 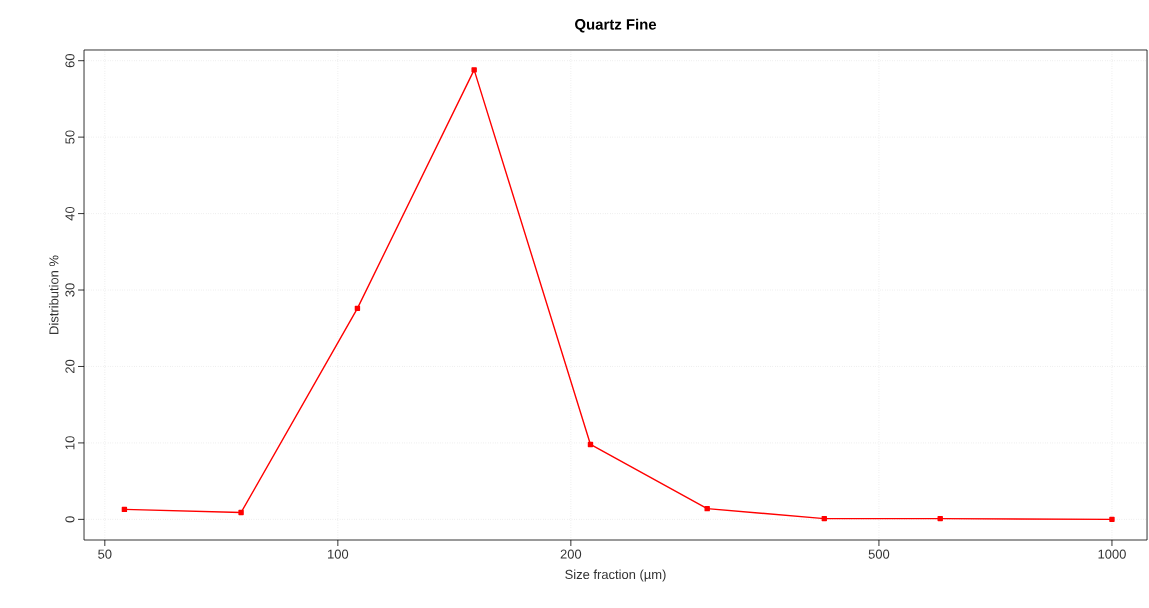 I want to click on chart-title: Quartz Fine, so click(x=616, y=25).